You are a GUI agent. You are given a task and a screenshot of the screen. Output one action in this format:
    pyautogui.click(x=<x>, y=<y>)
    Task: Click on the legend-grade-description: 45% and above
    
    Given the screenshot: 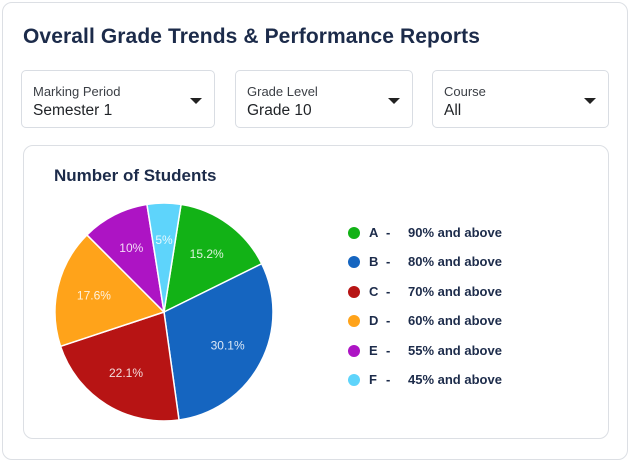 What is the action you would take?
    pyautogui.click(x=455, y=379)
    